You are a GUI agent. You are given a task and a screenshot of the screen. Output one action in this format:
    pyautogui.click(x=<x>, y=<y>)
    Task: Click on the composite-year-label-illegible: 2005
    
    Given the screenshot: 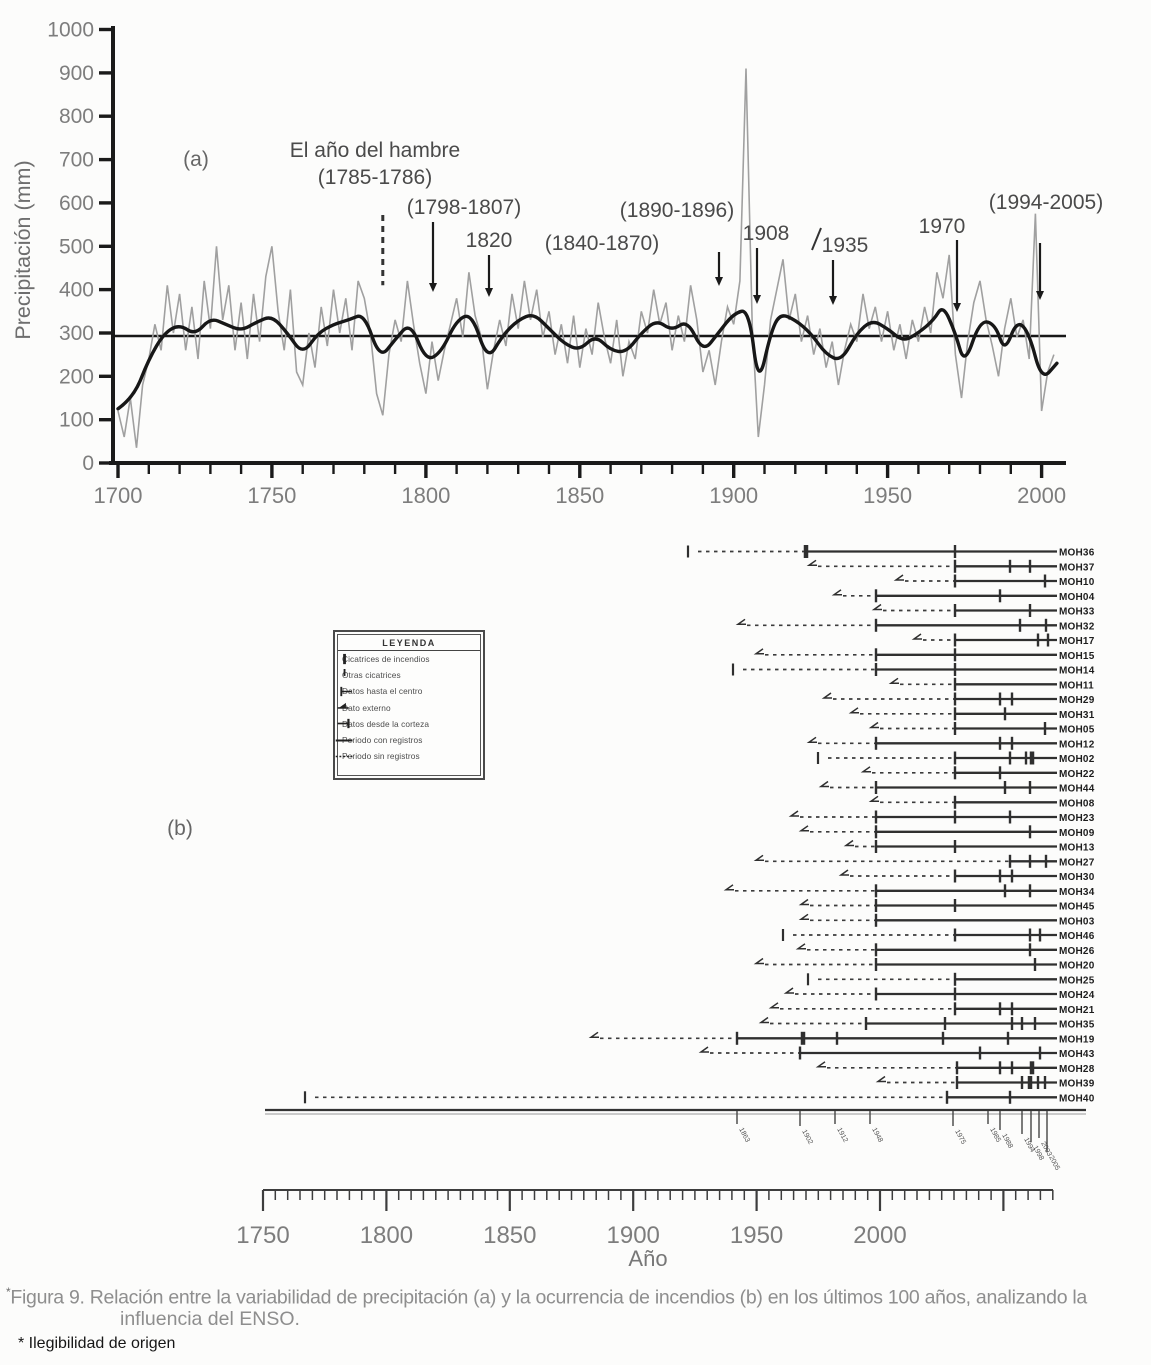 What is the action you would take?
    pyautogui.click(x=1054, y=1163)
    